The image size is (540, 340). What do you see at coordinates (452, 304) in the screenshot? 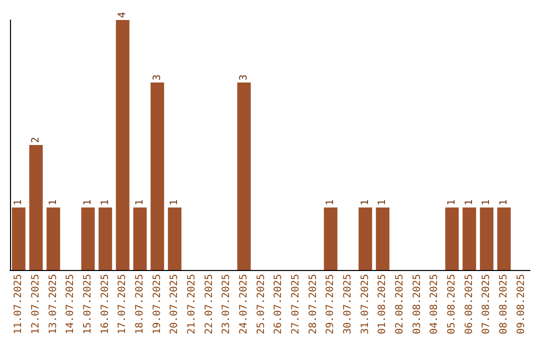
I see `x-tick-label: 05.08.2025` at bounding box center [452, 304].